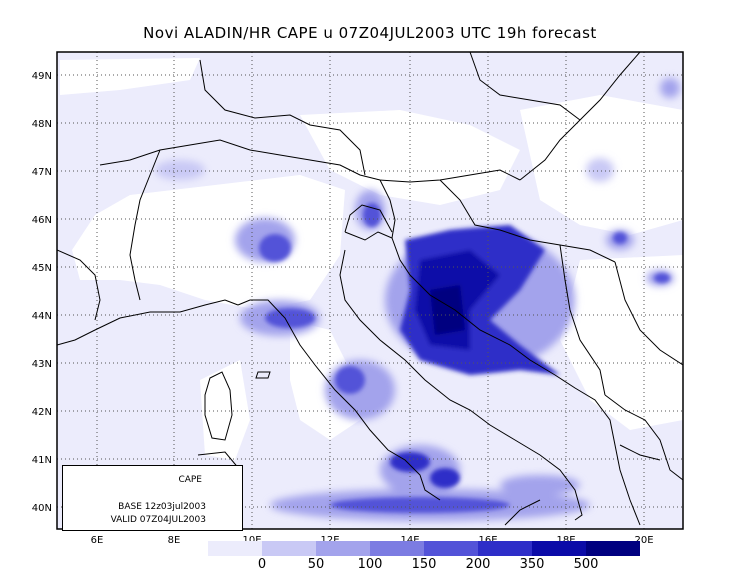 Image resolution: width=740 pixels, height=582 pixels. Describe the element at coordinates (478, 564) in the screenshot. I see `legend-label: 200` at that location.